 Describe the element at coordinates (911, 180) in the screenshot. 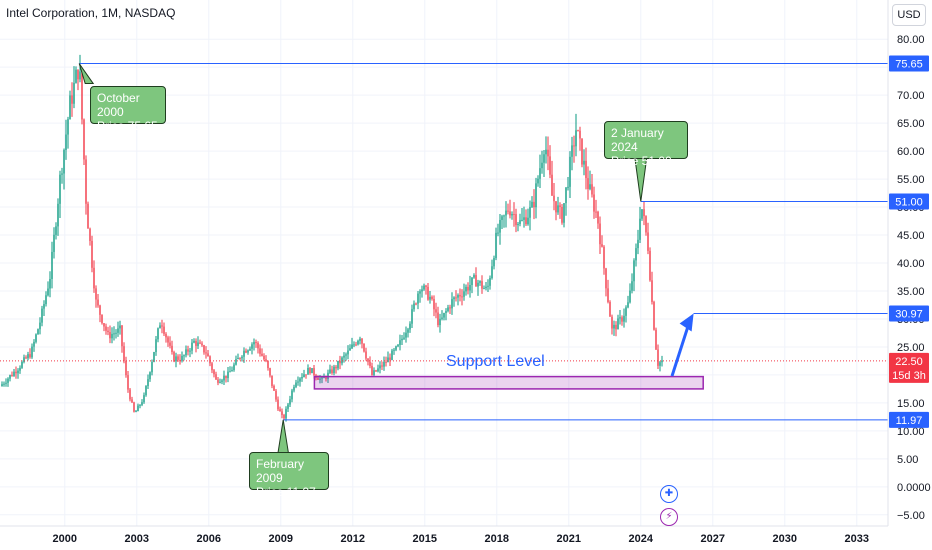

I see `y-tick-label: 55.00` at that location.